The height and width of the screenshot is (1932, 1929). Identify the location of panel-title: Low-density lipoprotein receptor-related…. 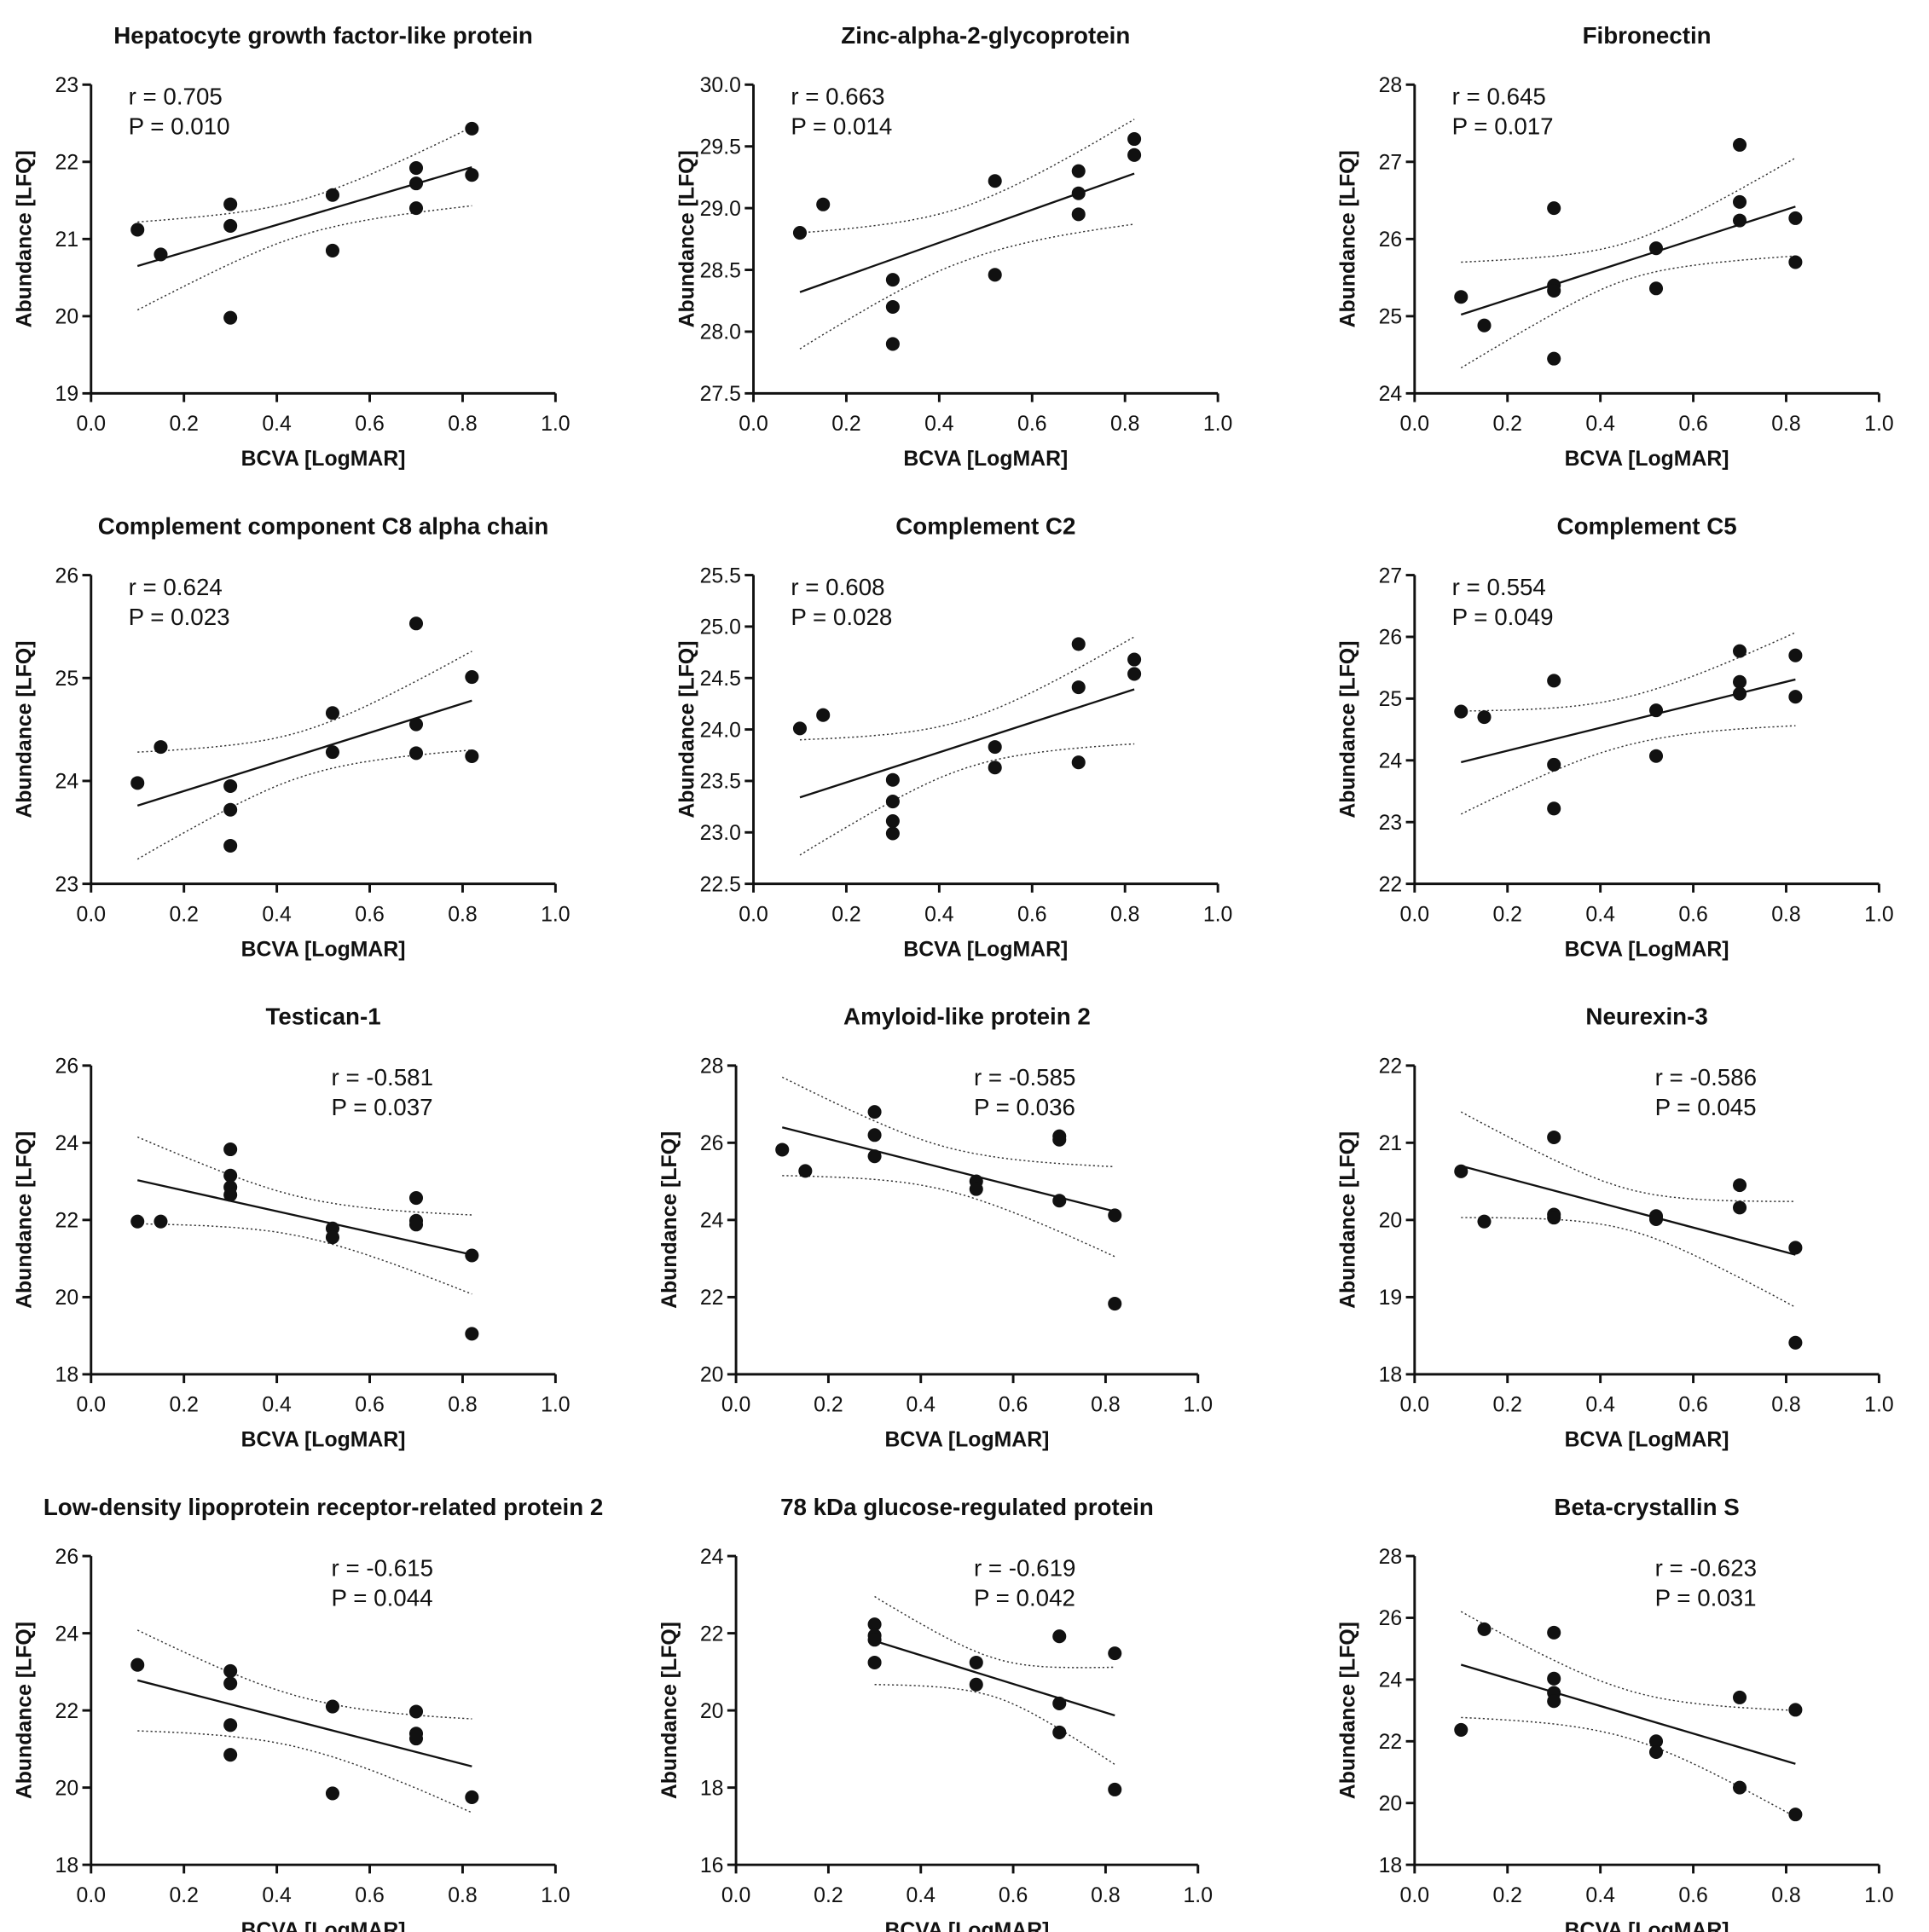
(323, 1507).